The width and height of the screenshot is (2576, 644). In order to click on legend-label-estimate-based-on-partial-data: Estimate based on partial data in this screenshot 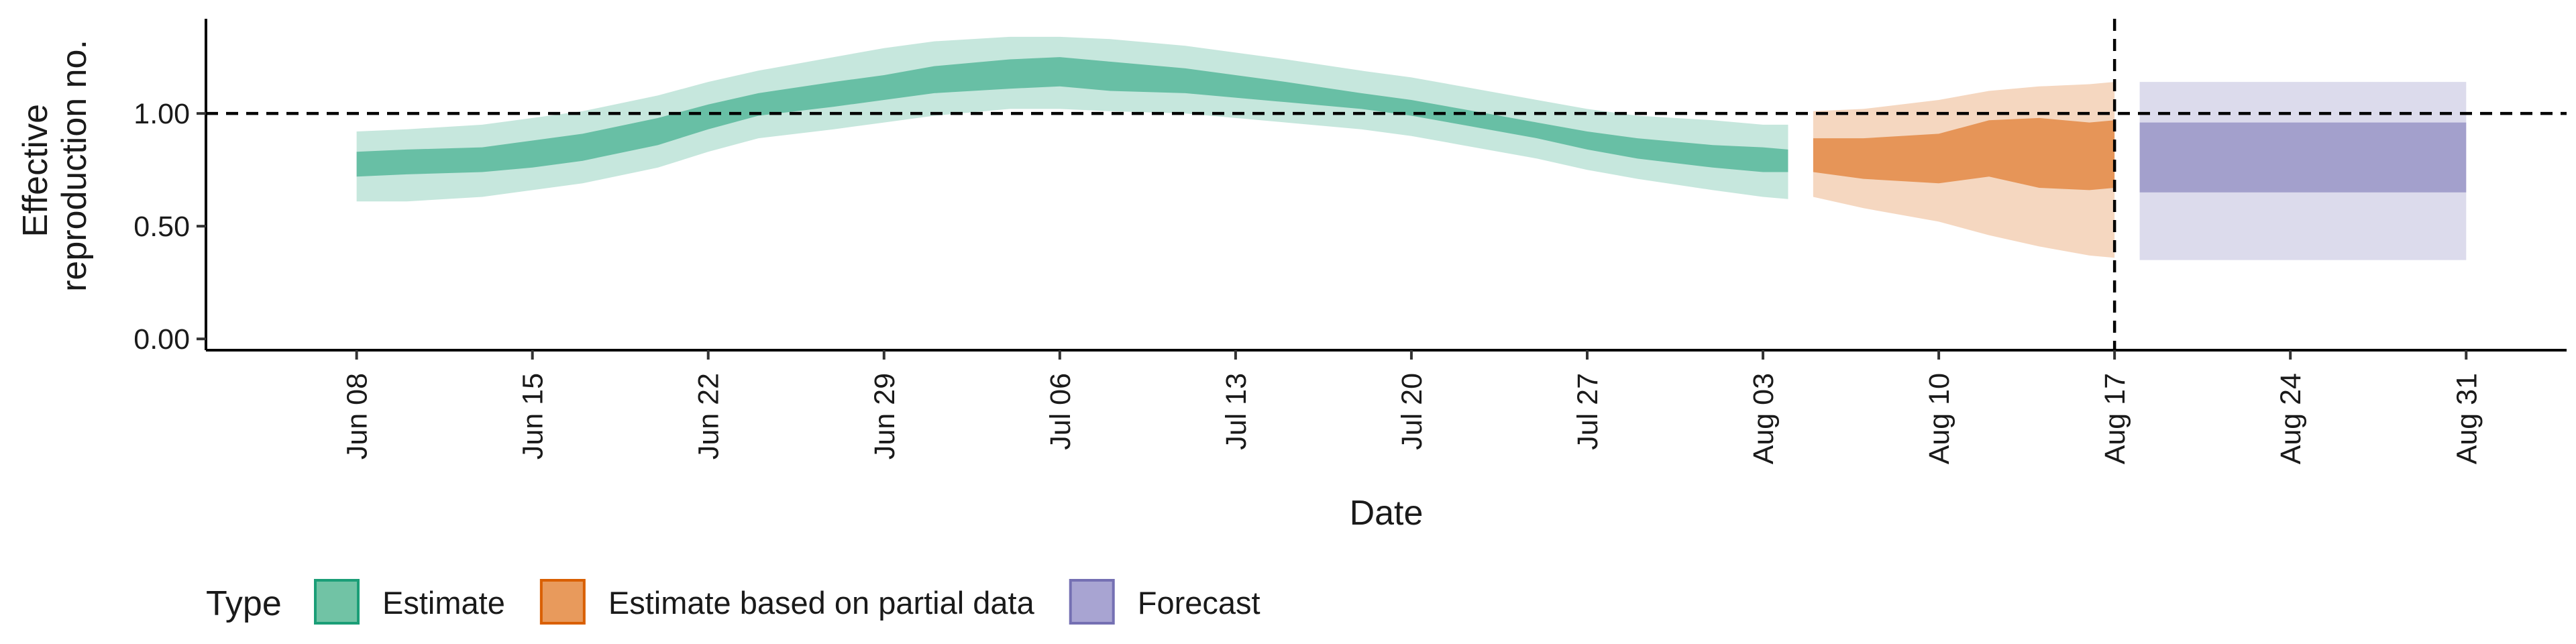, I will do `click(821, 603)`.